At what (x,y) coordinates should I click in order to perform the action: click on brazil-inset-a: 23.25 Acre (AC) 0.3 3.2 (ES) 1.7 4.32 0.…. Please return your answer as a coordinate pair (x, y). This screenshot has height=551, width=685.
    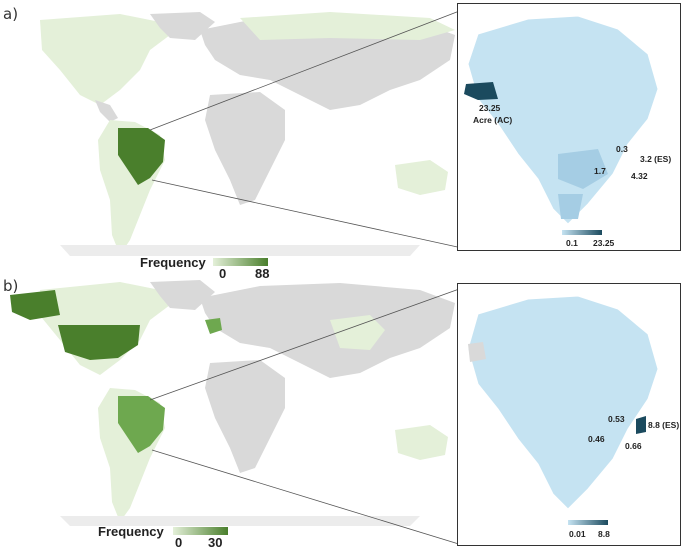
    Looking at the image, I should click on (569, 127).